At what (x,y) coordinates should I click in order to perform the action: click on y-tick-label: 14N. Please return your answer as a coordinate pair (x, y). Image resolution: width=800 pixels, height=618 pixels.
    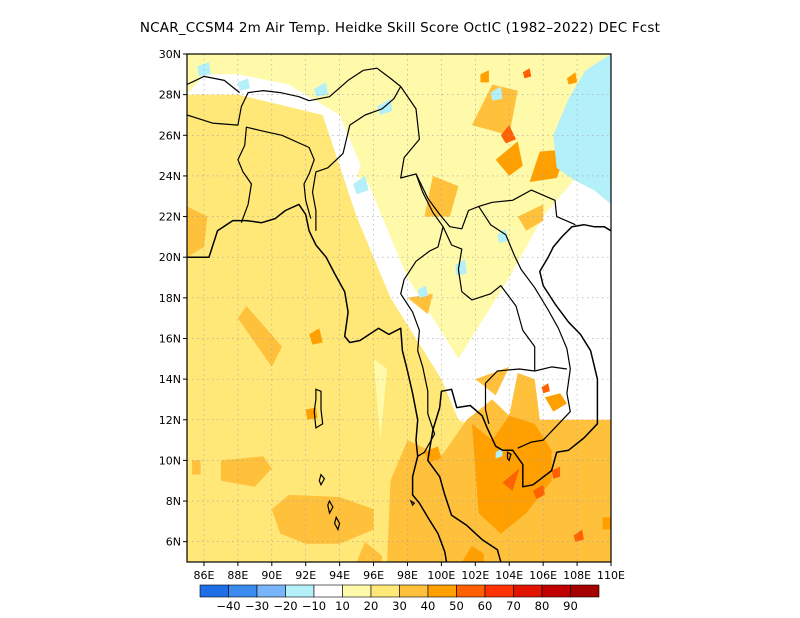
    Looking at the image, I should click on (170, 379).